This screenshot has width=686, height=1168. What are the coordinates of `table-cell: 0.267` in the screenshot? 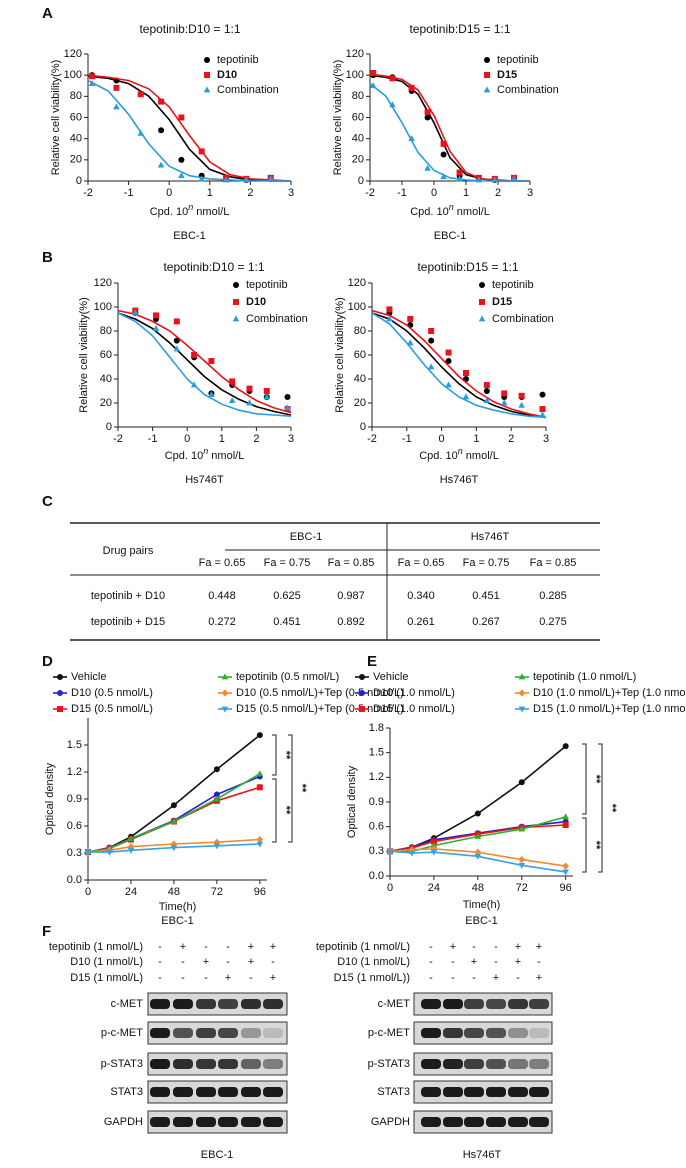 It's located at (486, 622).